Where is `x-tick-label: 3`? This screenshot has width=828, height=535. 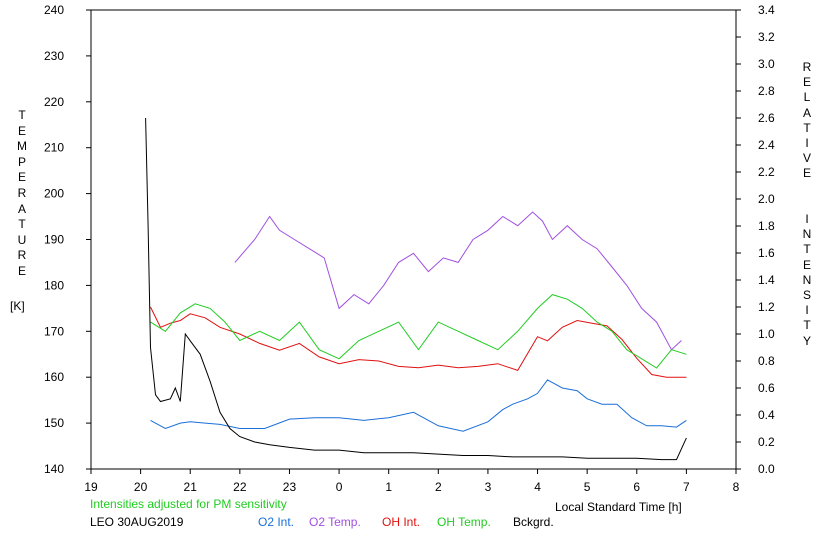 x-tick-label: 3 is located at coordinates (488, 487).